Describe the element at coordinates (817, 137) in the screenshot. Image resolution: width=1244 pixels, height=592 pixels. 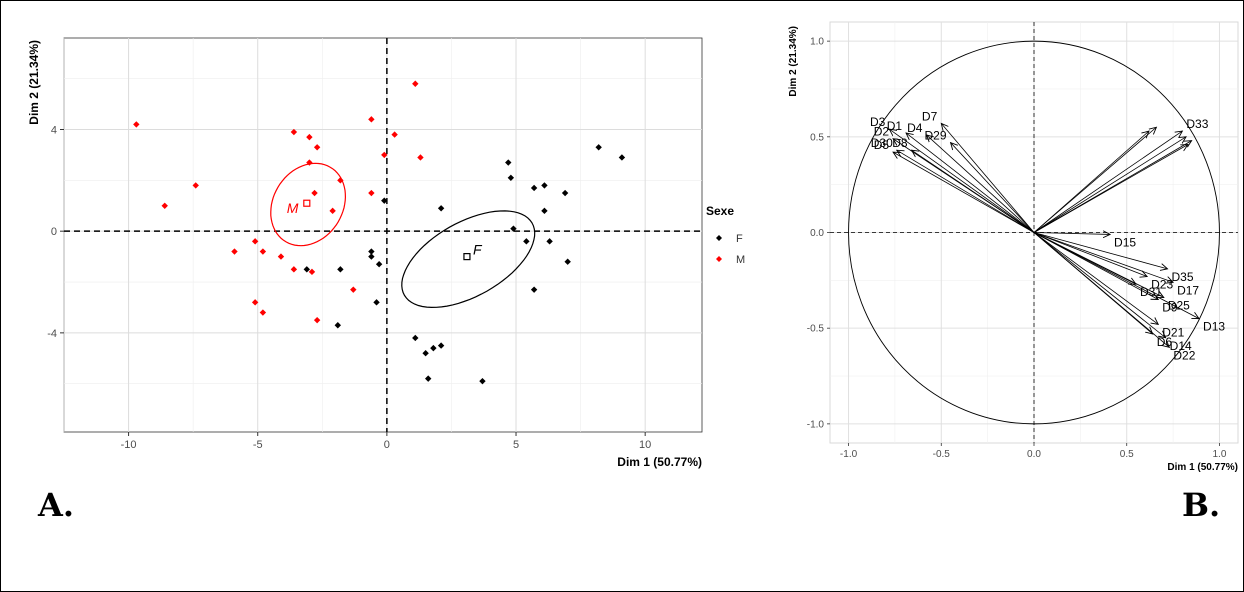
I see `y-tick-label: 0.5` at that location.